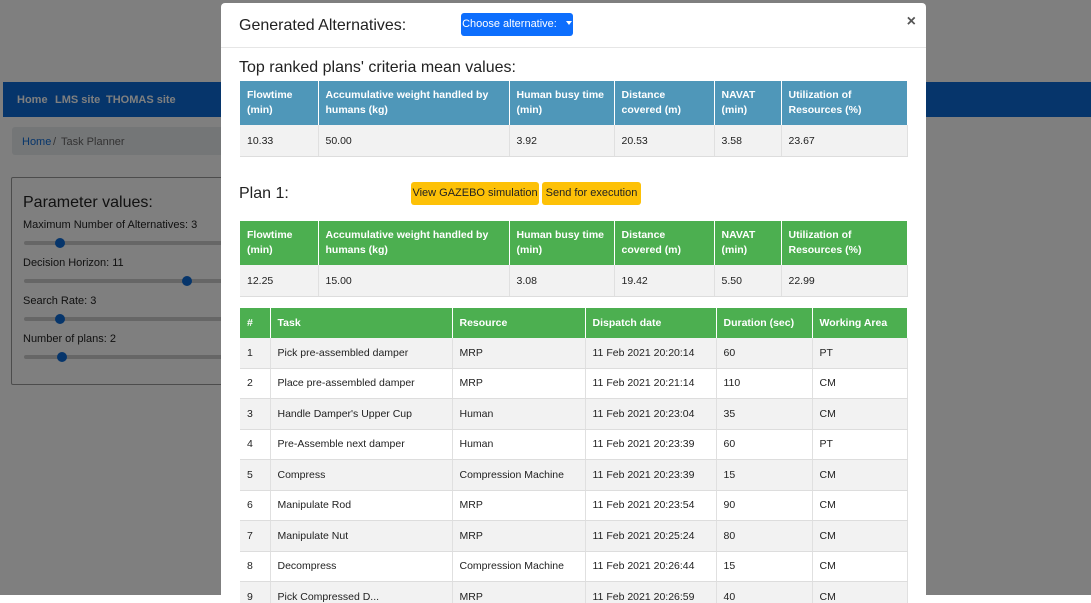 Image resolution: width=1091 pixels, height=603 pixels. Describe the element at coordinates (747, 141) in the screenshot. I see `cell-navat: 3.58` at that location.